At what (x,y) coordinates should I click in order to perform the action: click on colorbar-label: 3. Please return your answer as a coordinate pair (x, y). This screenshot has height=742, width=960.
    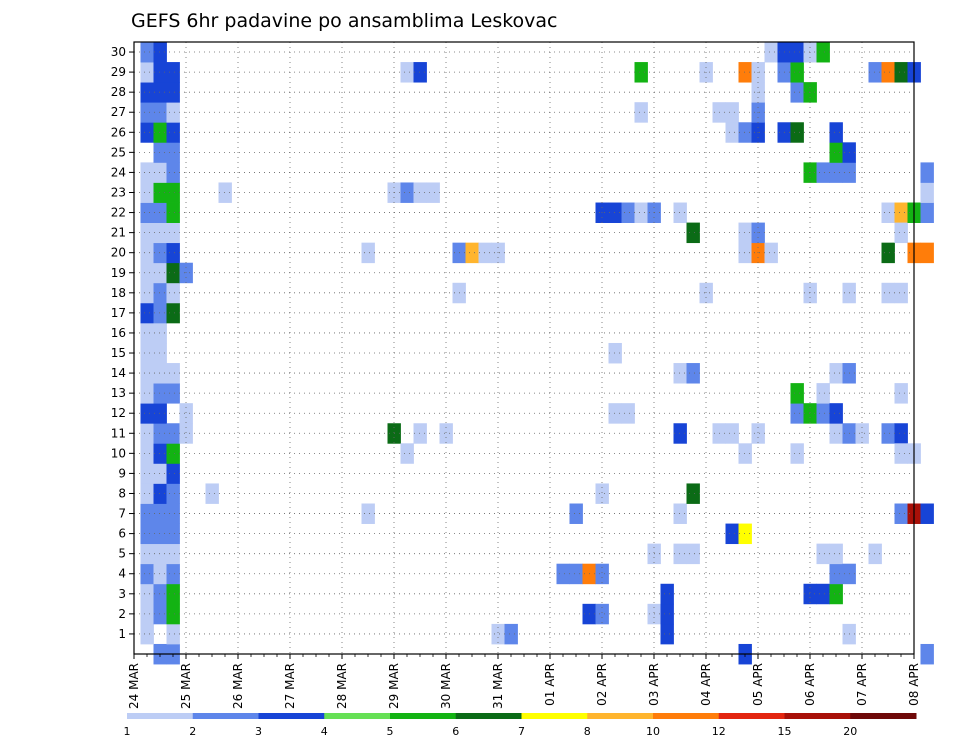
    Looking at the image, I should click on (258, 731).